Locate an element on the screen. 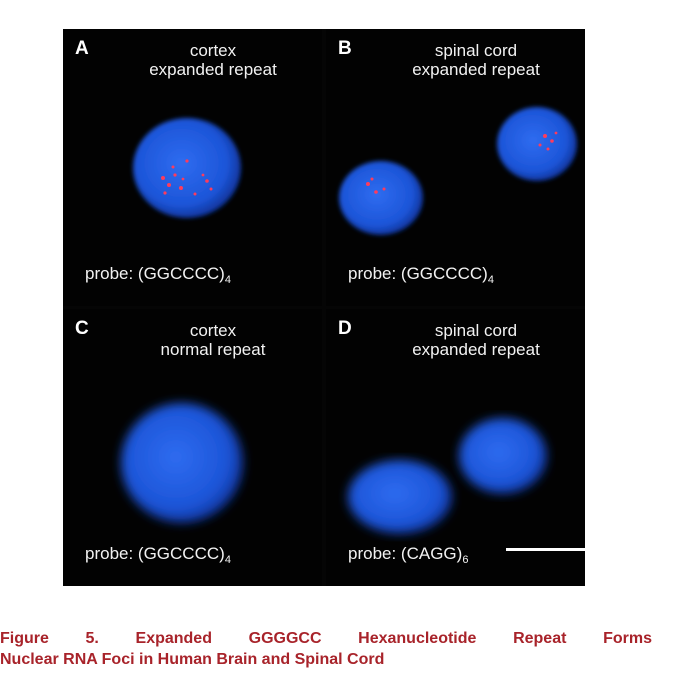 The height and width of the screenshot is (675, 674). probe-label: probe: (CAGG)6 is located at coordinates (408, 555).